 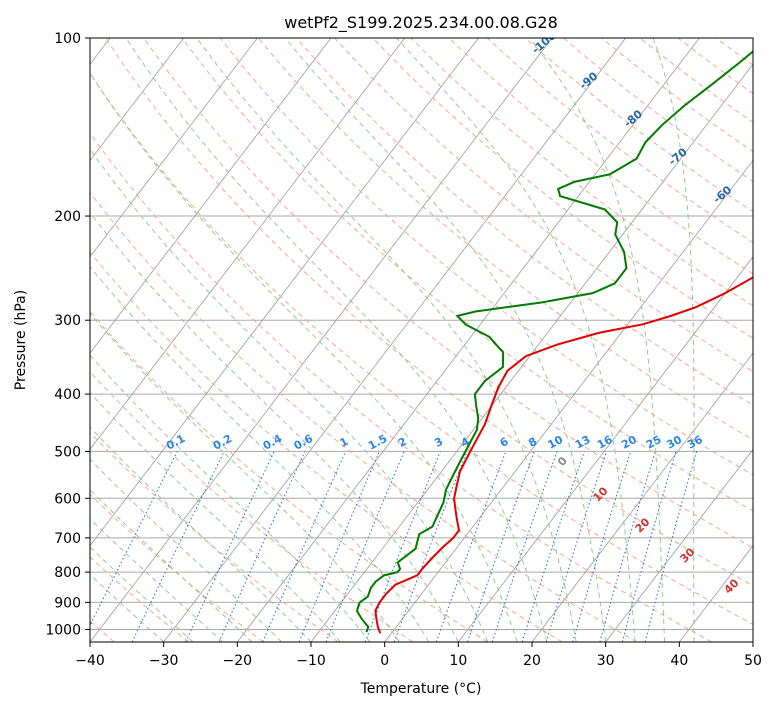 What do you see at coordinates (629, 442) in the screenshot?
I see `mixing-ratio-label: 20` at bounding box center [629, 442].